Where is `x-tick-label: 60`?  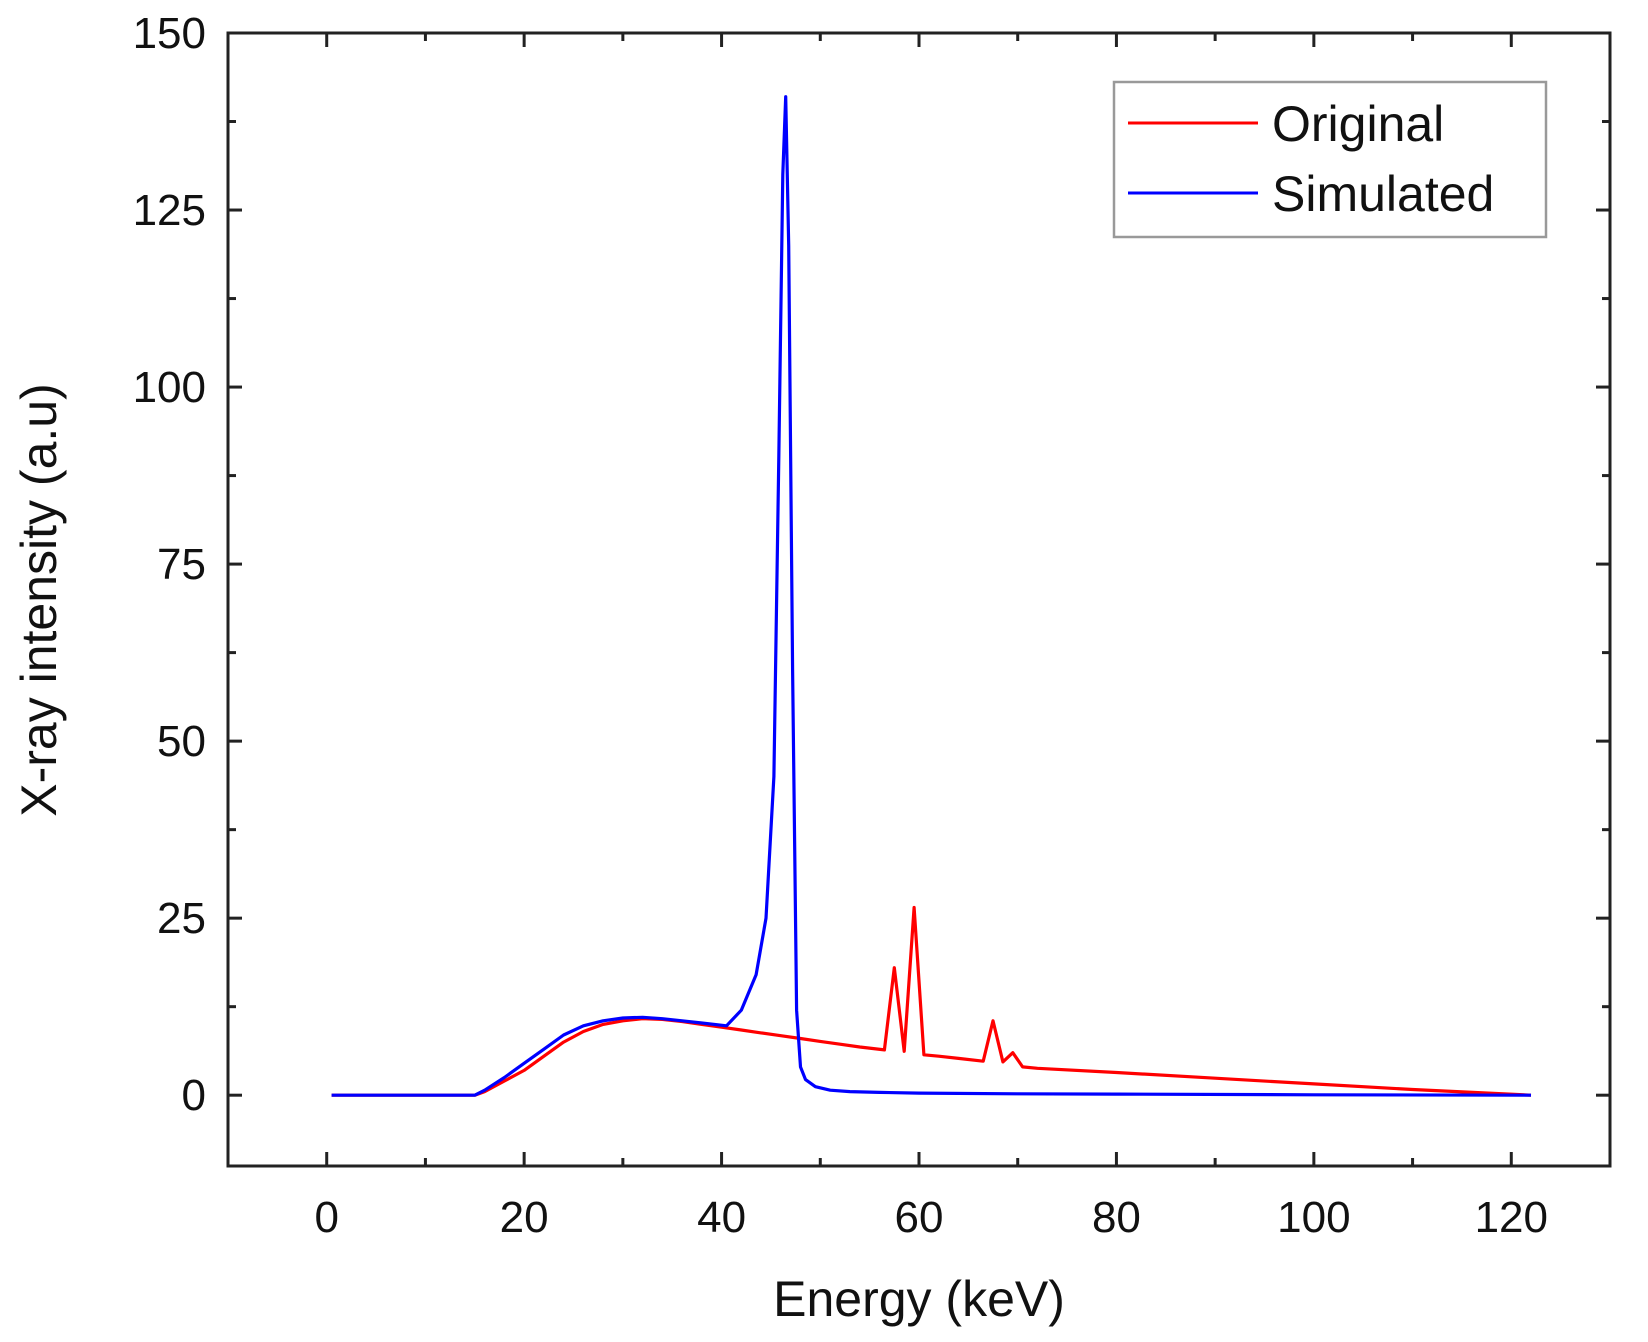 x-tick-label: 60 is located at coordinates (919, 1217).